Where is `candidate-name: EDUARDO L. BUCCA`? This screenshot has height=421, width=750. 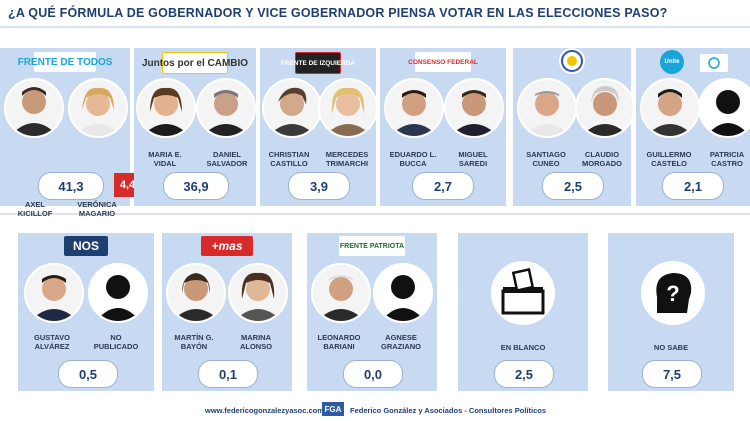 candidate-name: EDUARDO L. BUCCA is located at coordinates (413, 159).